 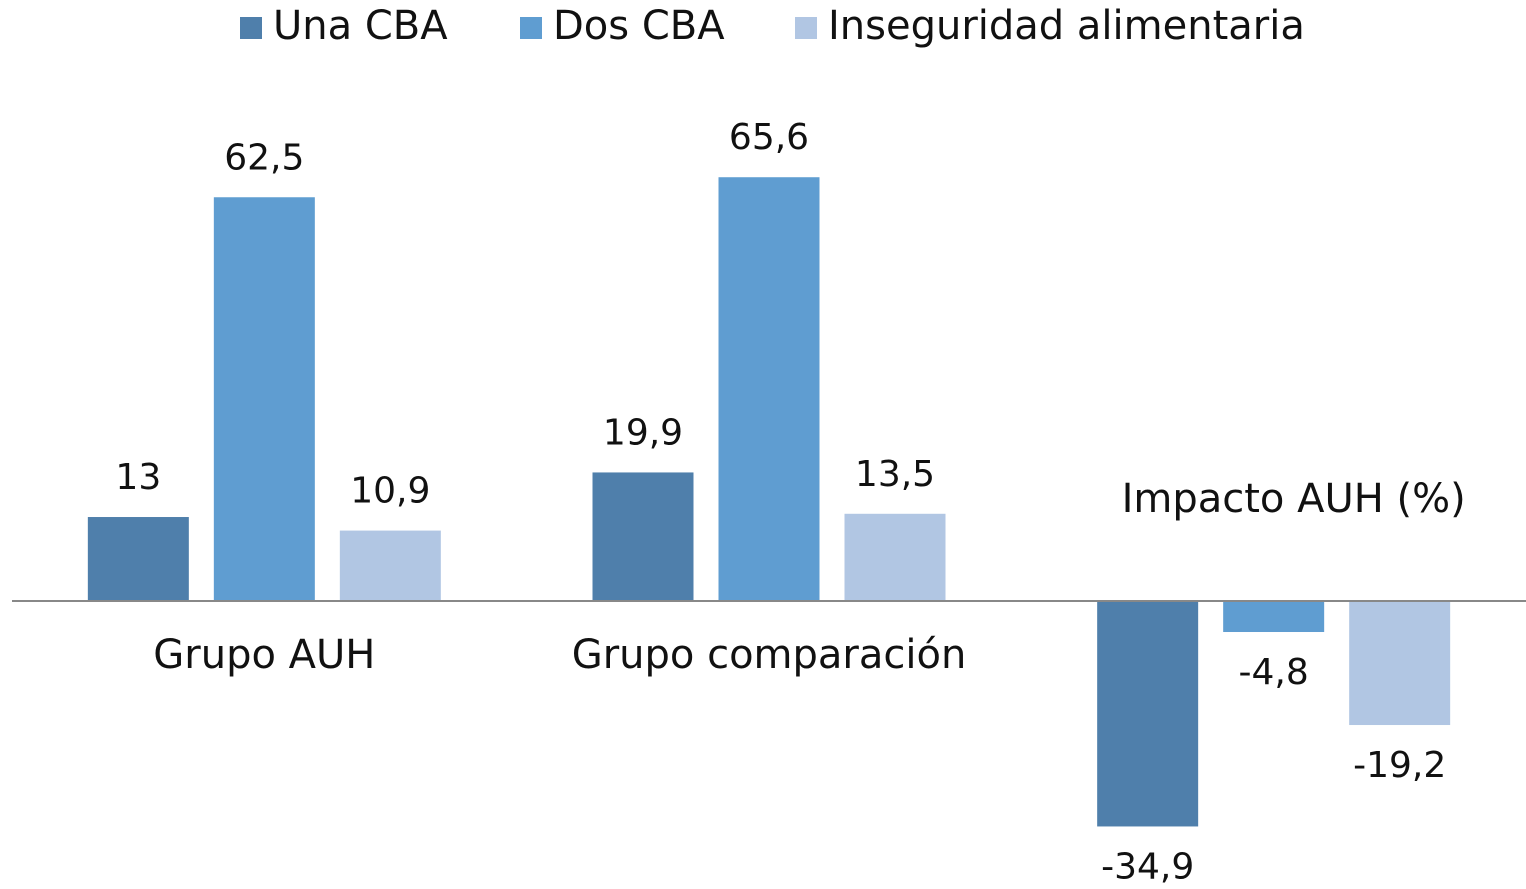 I want to click on data-label: 19,9, so click(x=643, y=432).